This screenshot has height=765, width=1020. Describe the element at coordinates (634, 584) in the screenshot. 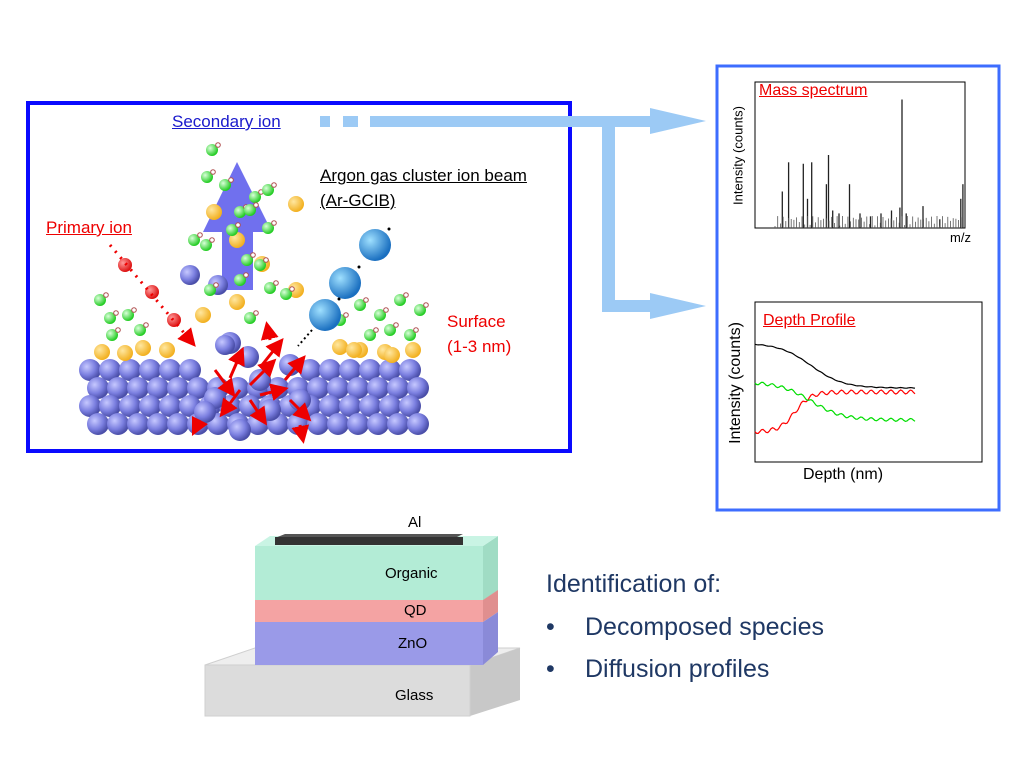

I see `identification-heading: Identification of:` at that location.